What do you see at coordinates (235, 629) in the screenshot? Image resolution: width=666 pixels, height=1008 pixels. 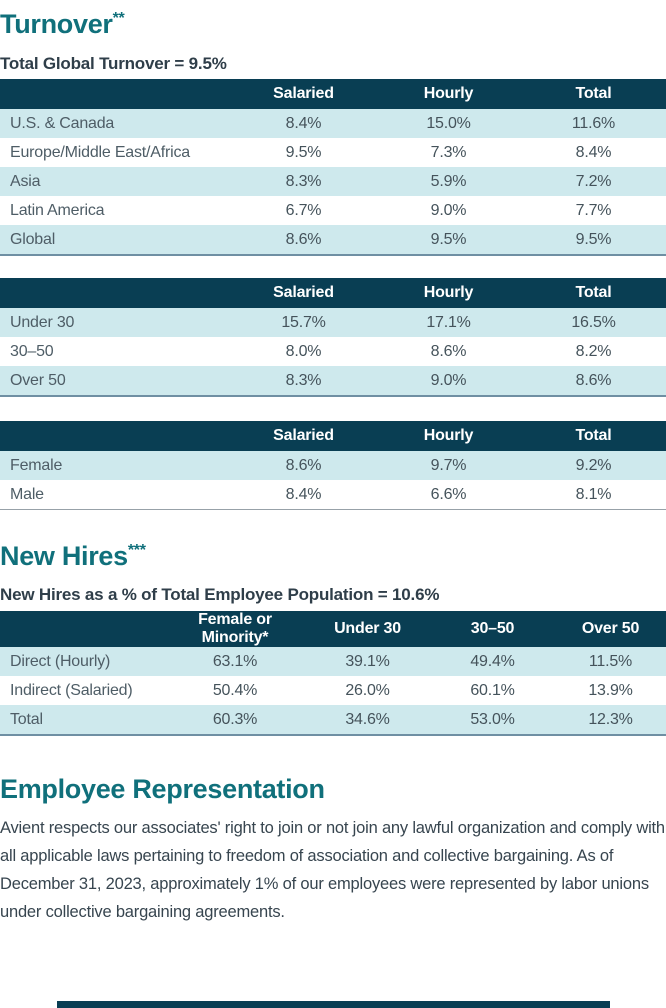 I see `column-header: Female or Minority*` at bounding box center [235, 629].